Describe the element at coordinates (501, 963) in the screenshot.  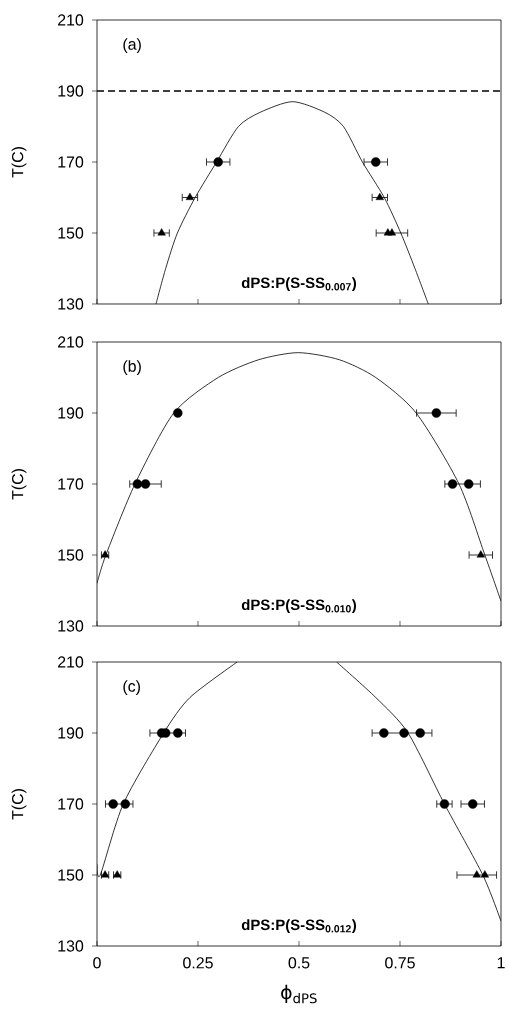
I see `x-tick-label: 1` at that location.